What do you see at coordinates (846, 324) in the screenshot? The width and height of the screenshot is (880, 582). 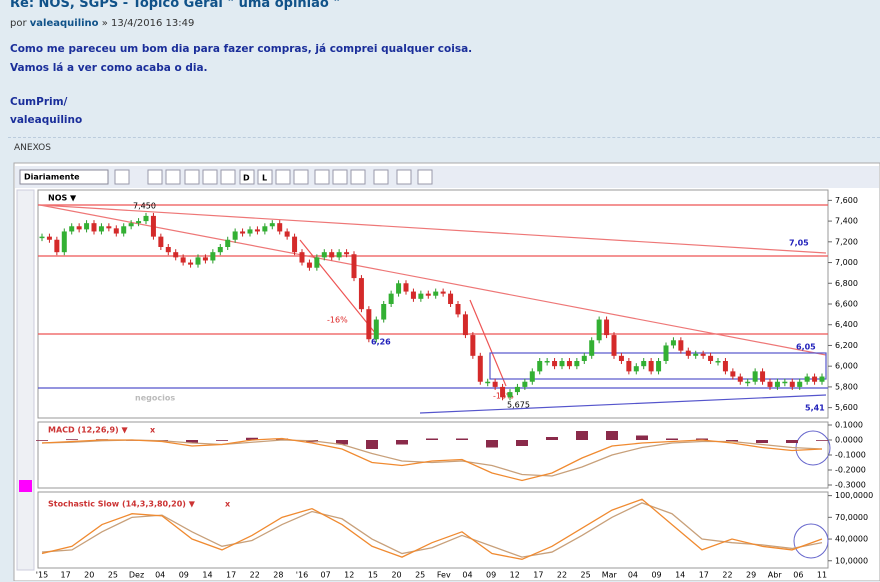 I see `y-tick-label: 6,400` at bounding box center [846, 324].